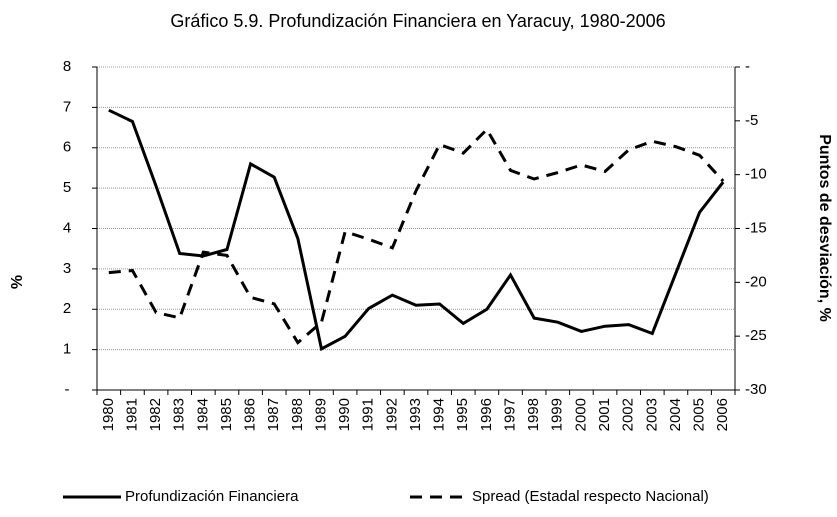 The width and height of the screenshot is (837, 517). I want to click on x-tick-label: 1983, so click(179, 414).